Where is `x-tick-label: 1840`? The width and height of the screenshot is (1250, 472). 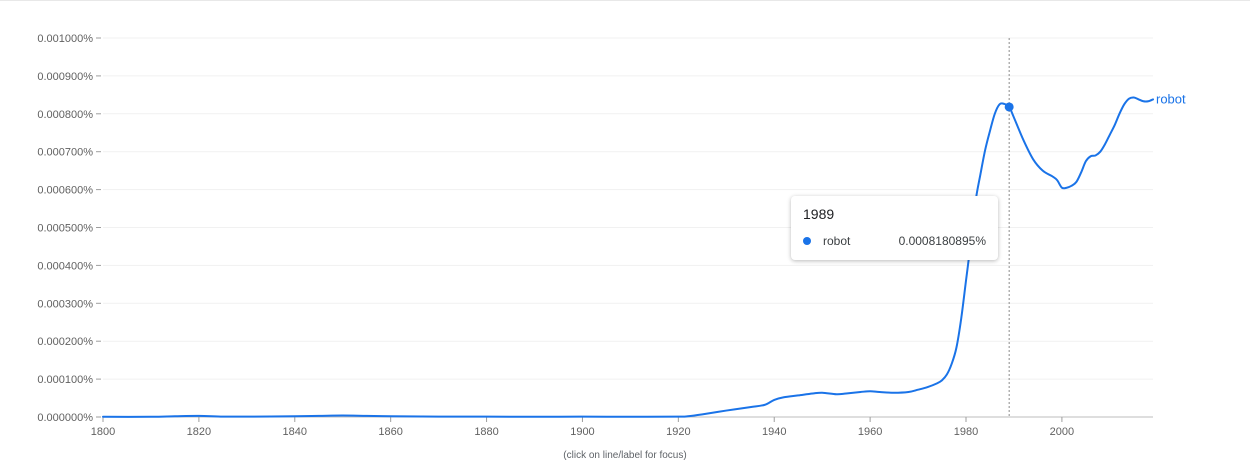 x-tick-label: 1840 is located at coordinates (295, 432).